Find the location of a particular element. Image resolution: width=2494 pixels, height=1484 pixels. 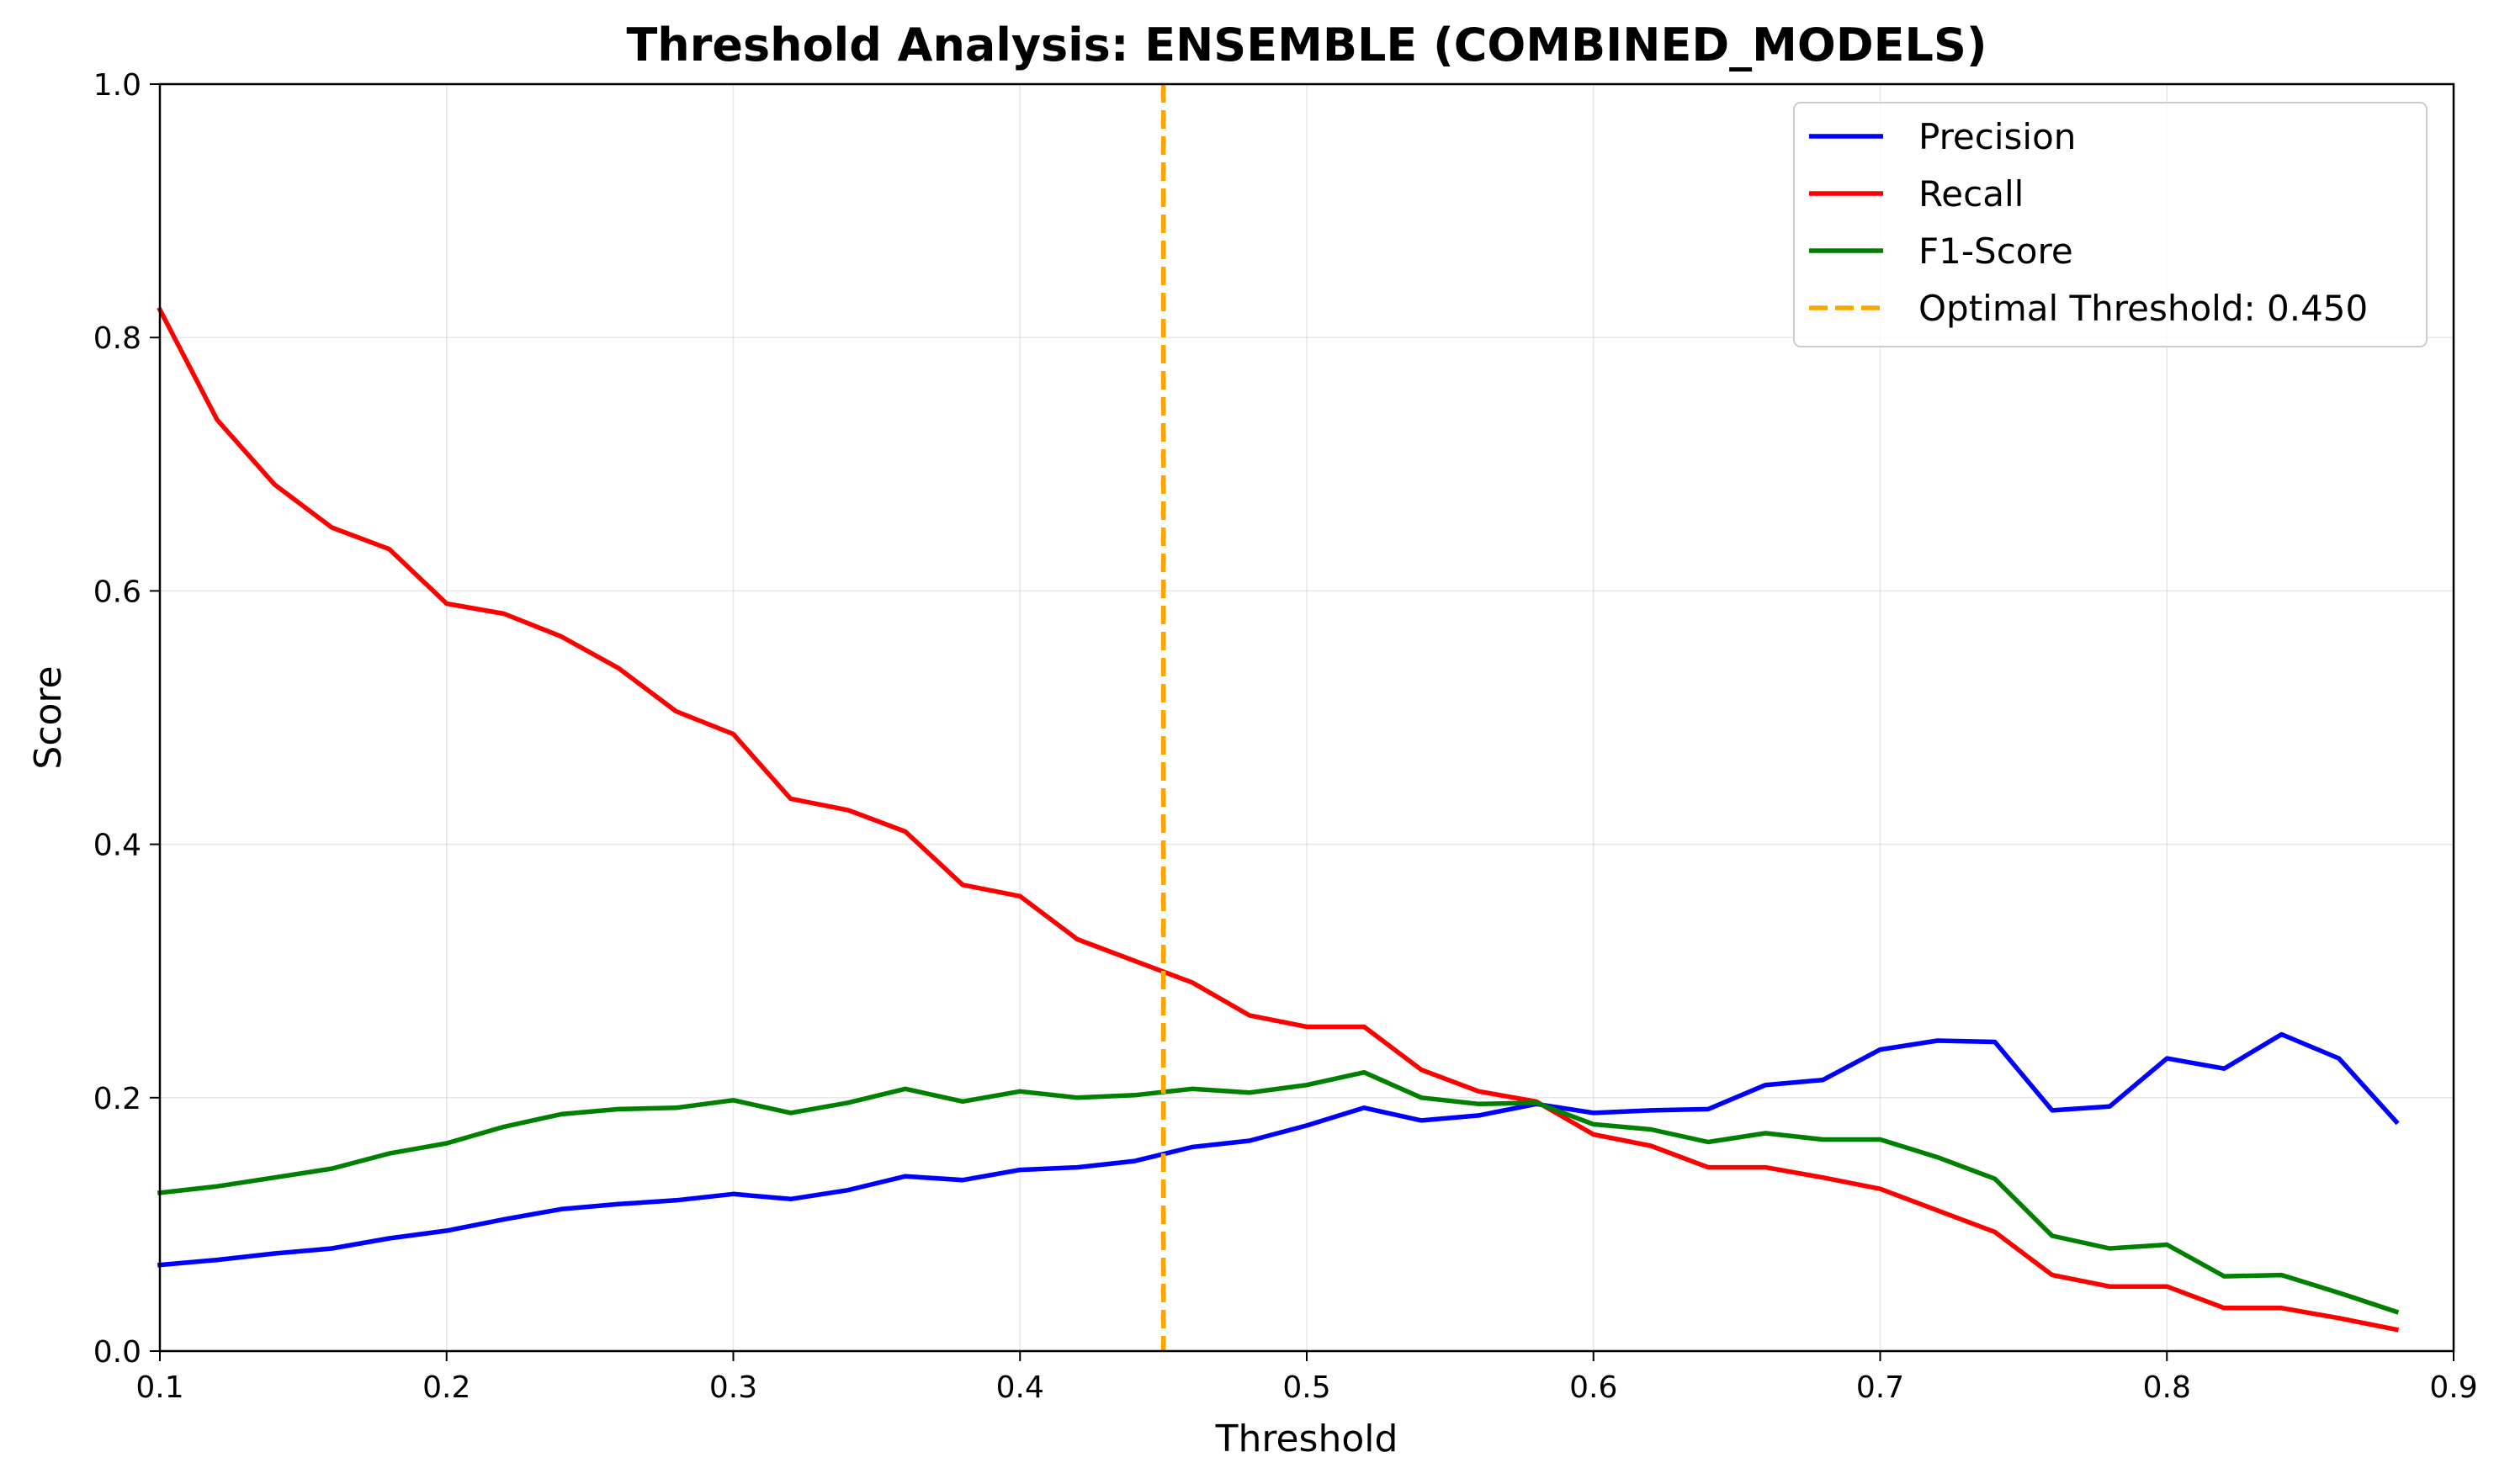

x-tick-label: 0.2 is located at coordinates (446, 1387).